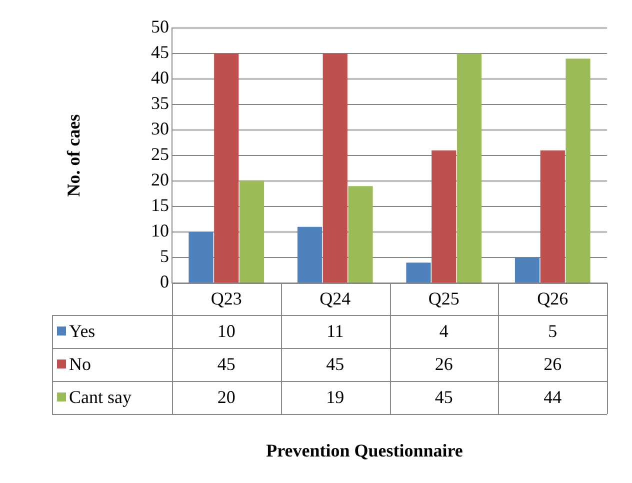 The height and width of the screenshot is (483, 632). Describe the element at coordinates (160, 205) in the screenshot. I see `y-tick-label: 15` at that location.